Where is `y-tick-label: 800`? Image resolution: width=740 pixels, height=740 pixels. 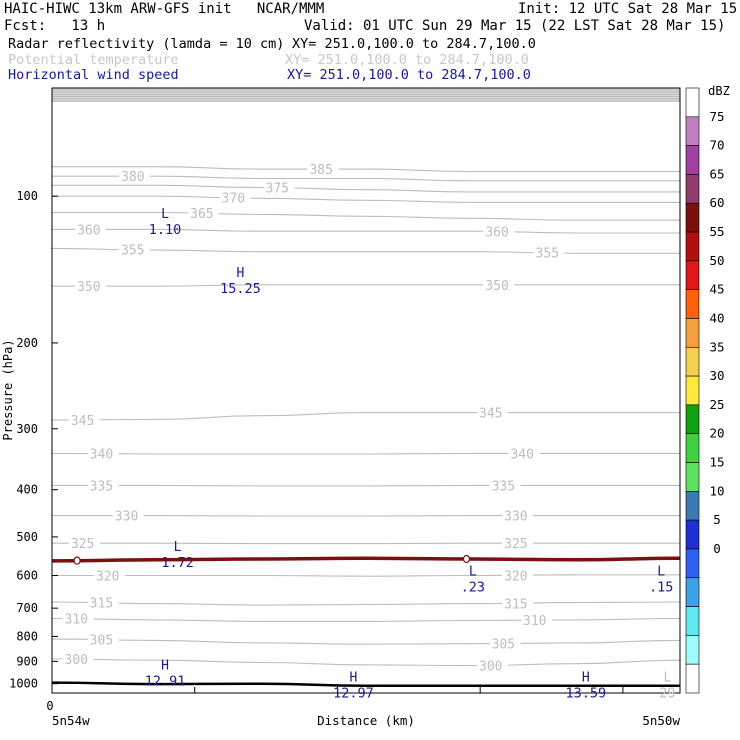
y-tick-label: 800 is located at coordinates (27, 636).